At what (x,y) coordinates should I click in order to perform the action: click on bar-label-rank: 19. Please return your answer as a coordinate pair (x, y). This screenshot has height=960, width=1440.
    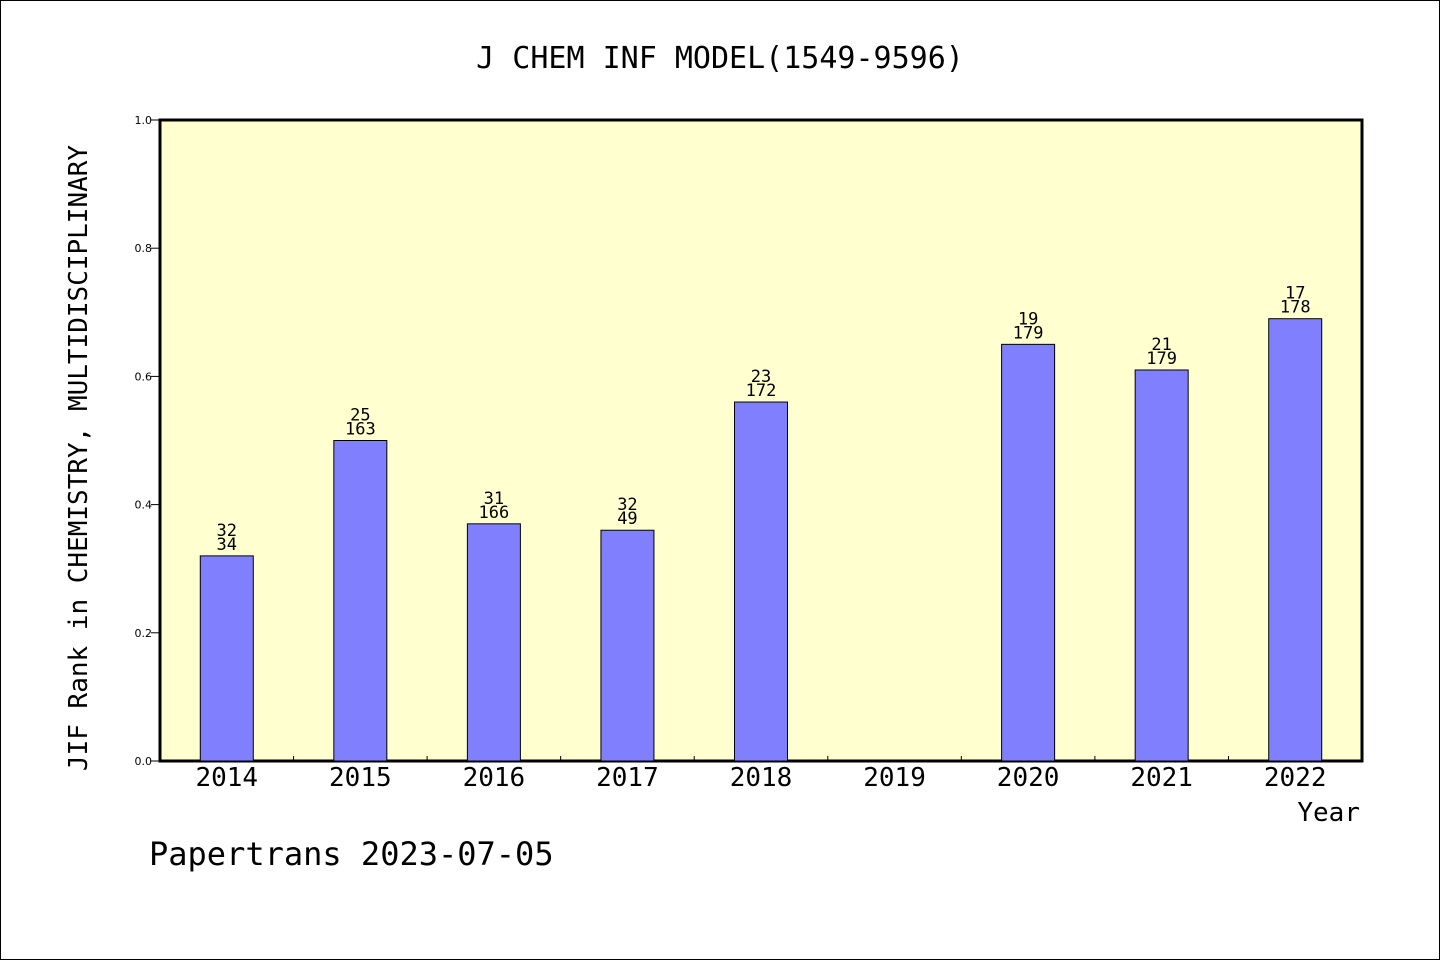
    Looking at the image, I should click on (1028, 319).